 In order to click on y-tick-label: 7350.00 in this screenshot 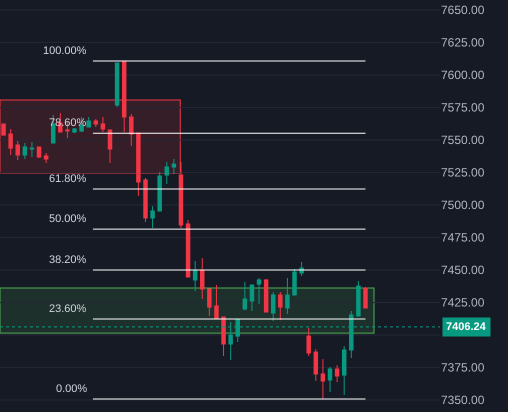, I will do `click(463, 400)`.